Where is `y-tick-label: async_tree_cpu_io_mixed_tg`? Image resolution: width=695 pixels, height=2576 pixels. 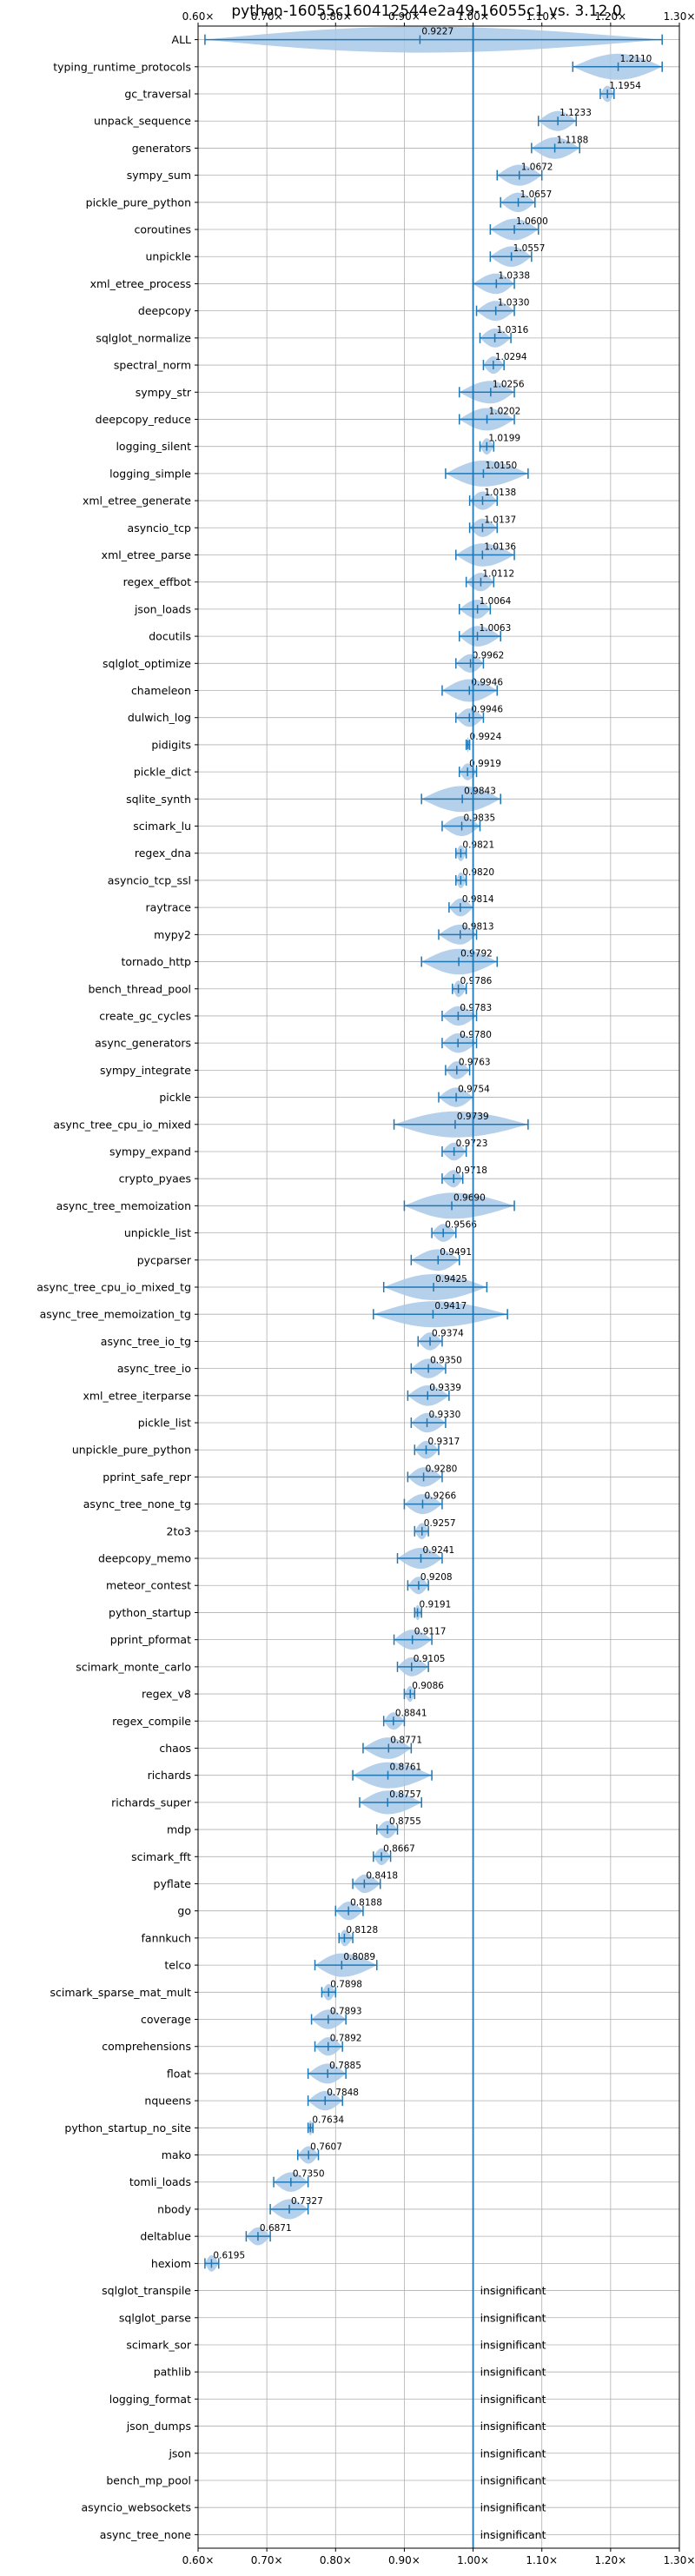
y-tick-label: async_tree_cpu_io_mixed_tg is located at coordinates (113, 1287).